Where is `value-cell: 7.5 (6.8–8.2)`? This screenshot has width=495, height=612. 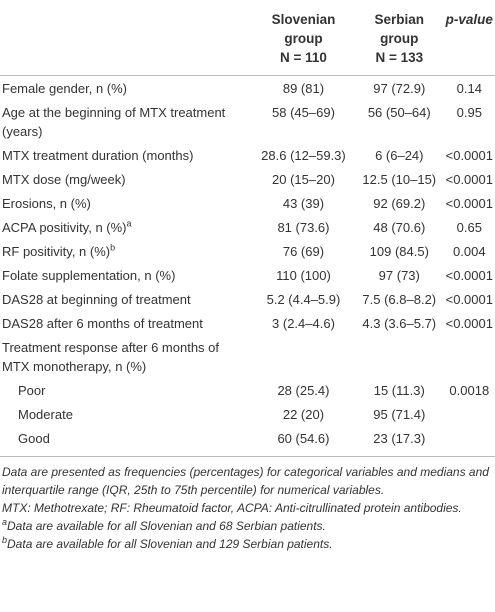 value-cell: 7.5 (6.8–8.2) is located at coordinates (399, 299).